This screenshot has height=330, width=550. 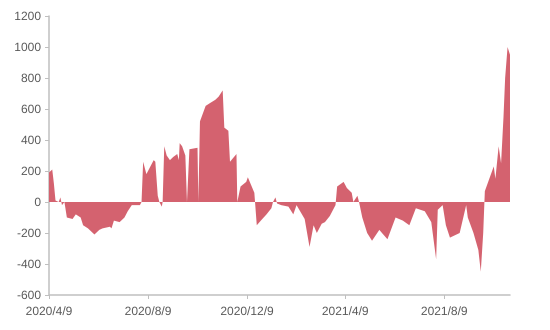 I want to click on y-tick-label: 0, so click(x=38, y=202).